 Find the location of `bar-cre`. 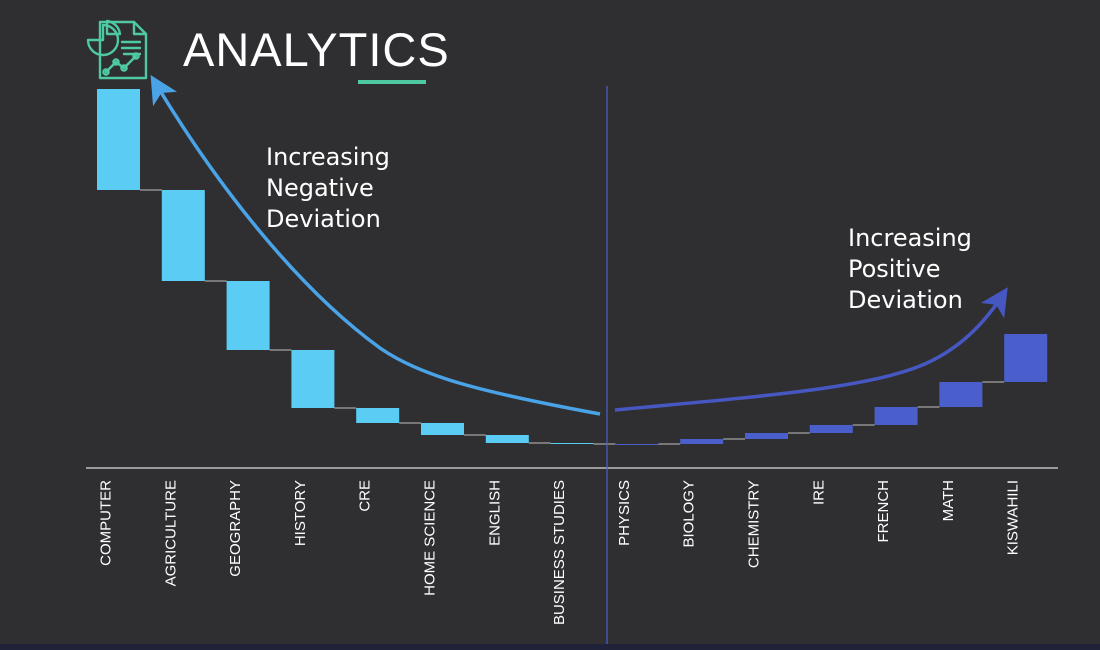

bar-cre is located at coordinates (378, 415).